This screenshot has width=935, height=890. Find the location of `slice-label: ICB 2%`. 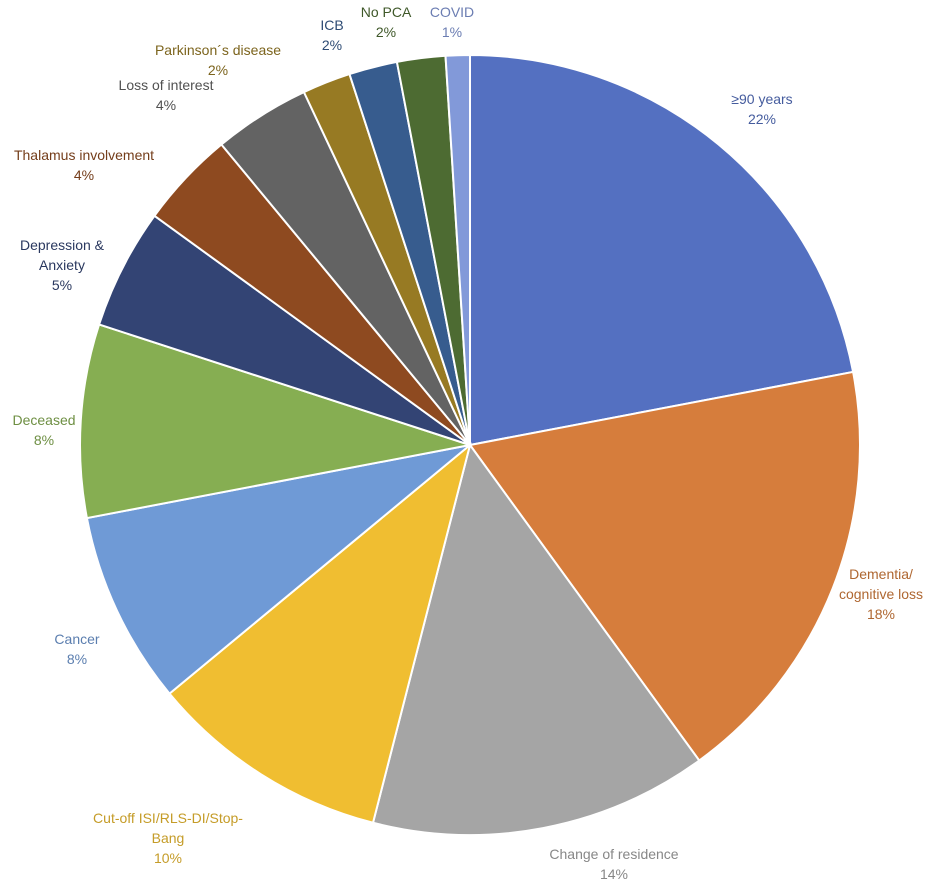

slice-label: ICB 2% is located at coordinates (331, 35).